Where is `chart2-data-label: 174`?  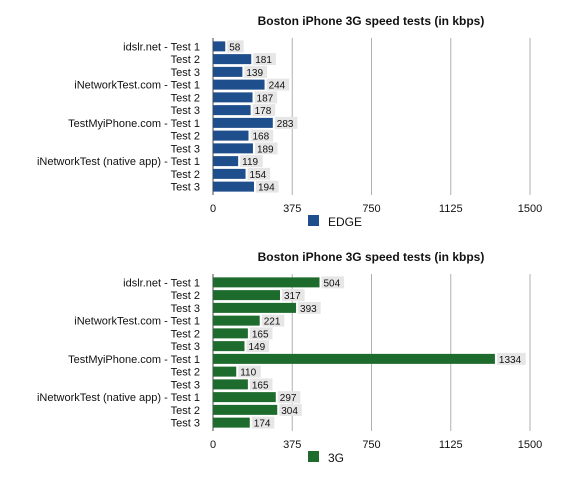 chart2-data-label: 174 is located at coordinates (262, 424).